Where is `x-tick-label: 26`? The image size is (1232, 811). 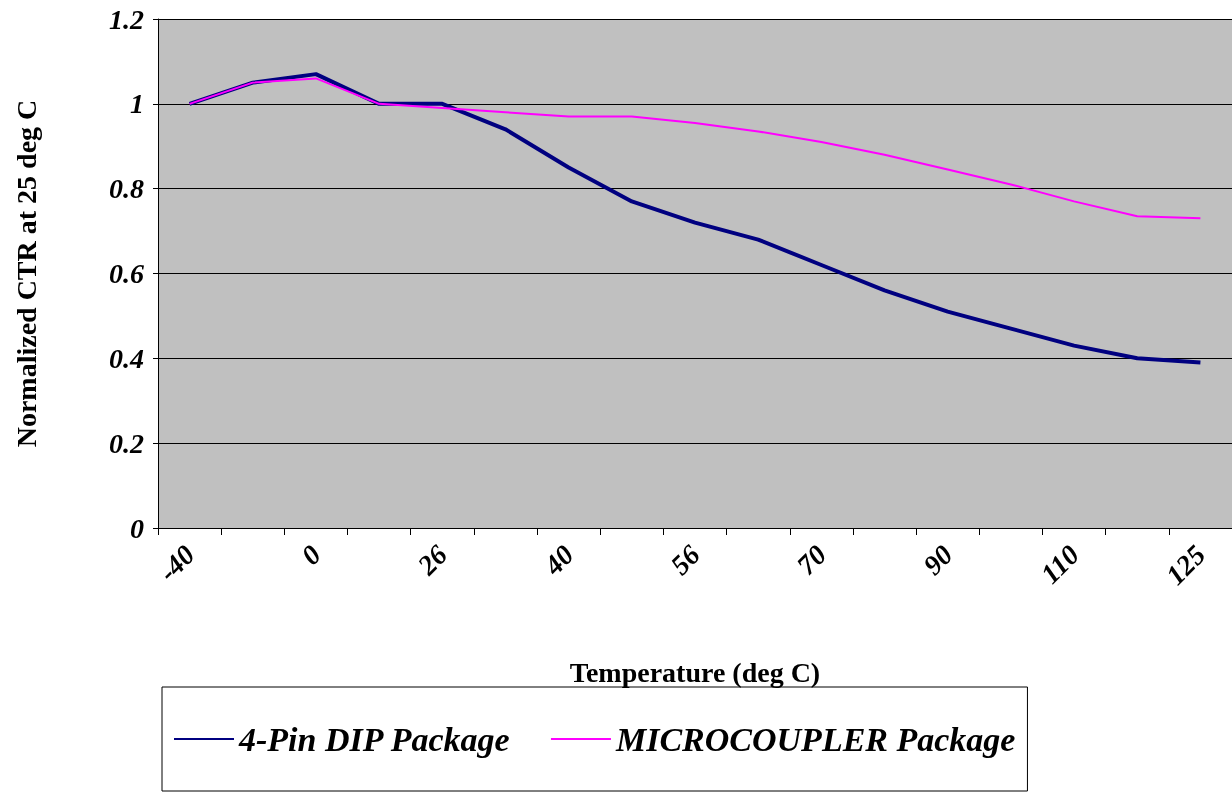 x-tick-label: 26 is located at coordinates (432, 560).